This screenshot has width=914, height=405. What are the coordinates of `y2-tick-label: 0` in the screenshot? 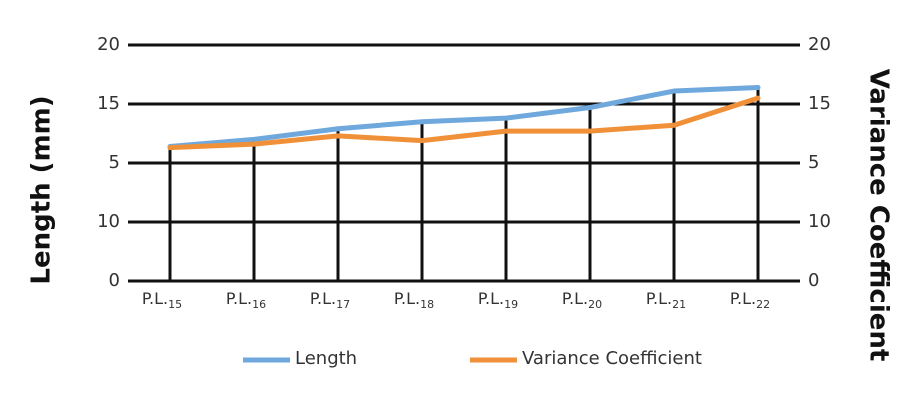 It's located at (813, 280).